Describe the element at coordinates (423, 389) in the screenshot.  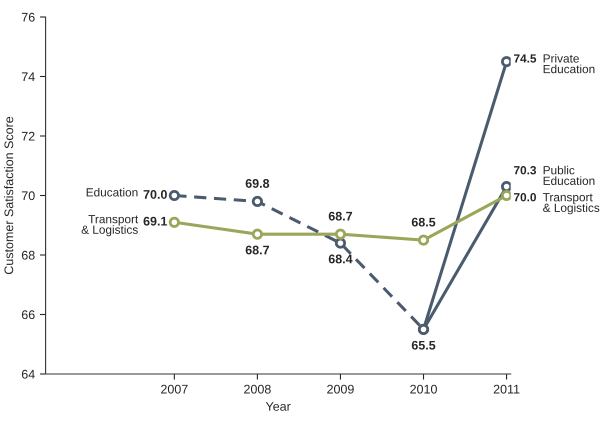
I see `x-tick-label: 2010` at that location.